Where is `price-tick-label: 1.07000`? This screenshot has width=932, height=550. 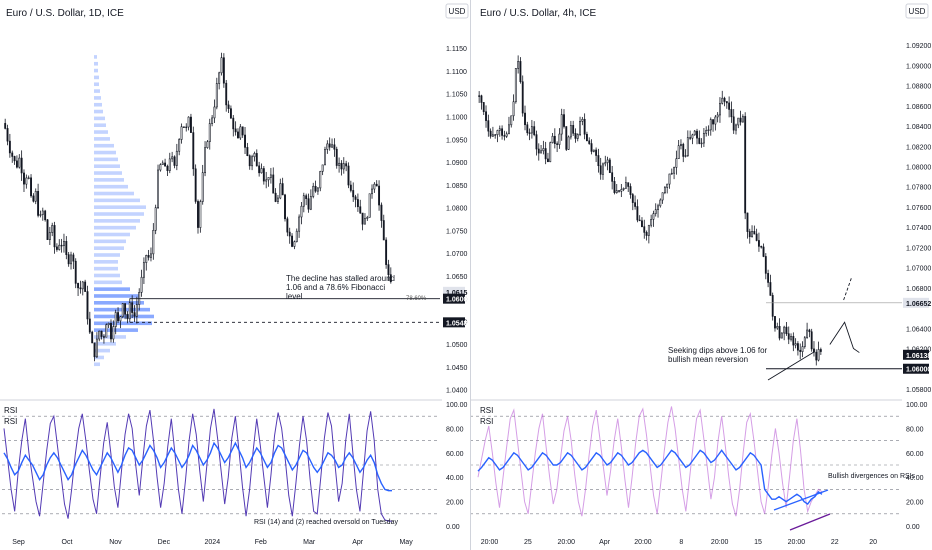
price-tick-label: 1.07000 is located at coordinates (918, 269).